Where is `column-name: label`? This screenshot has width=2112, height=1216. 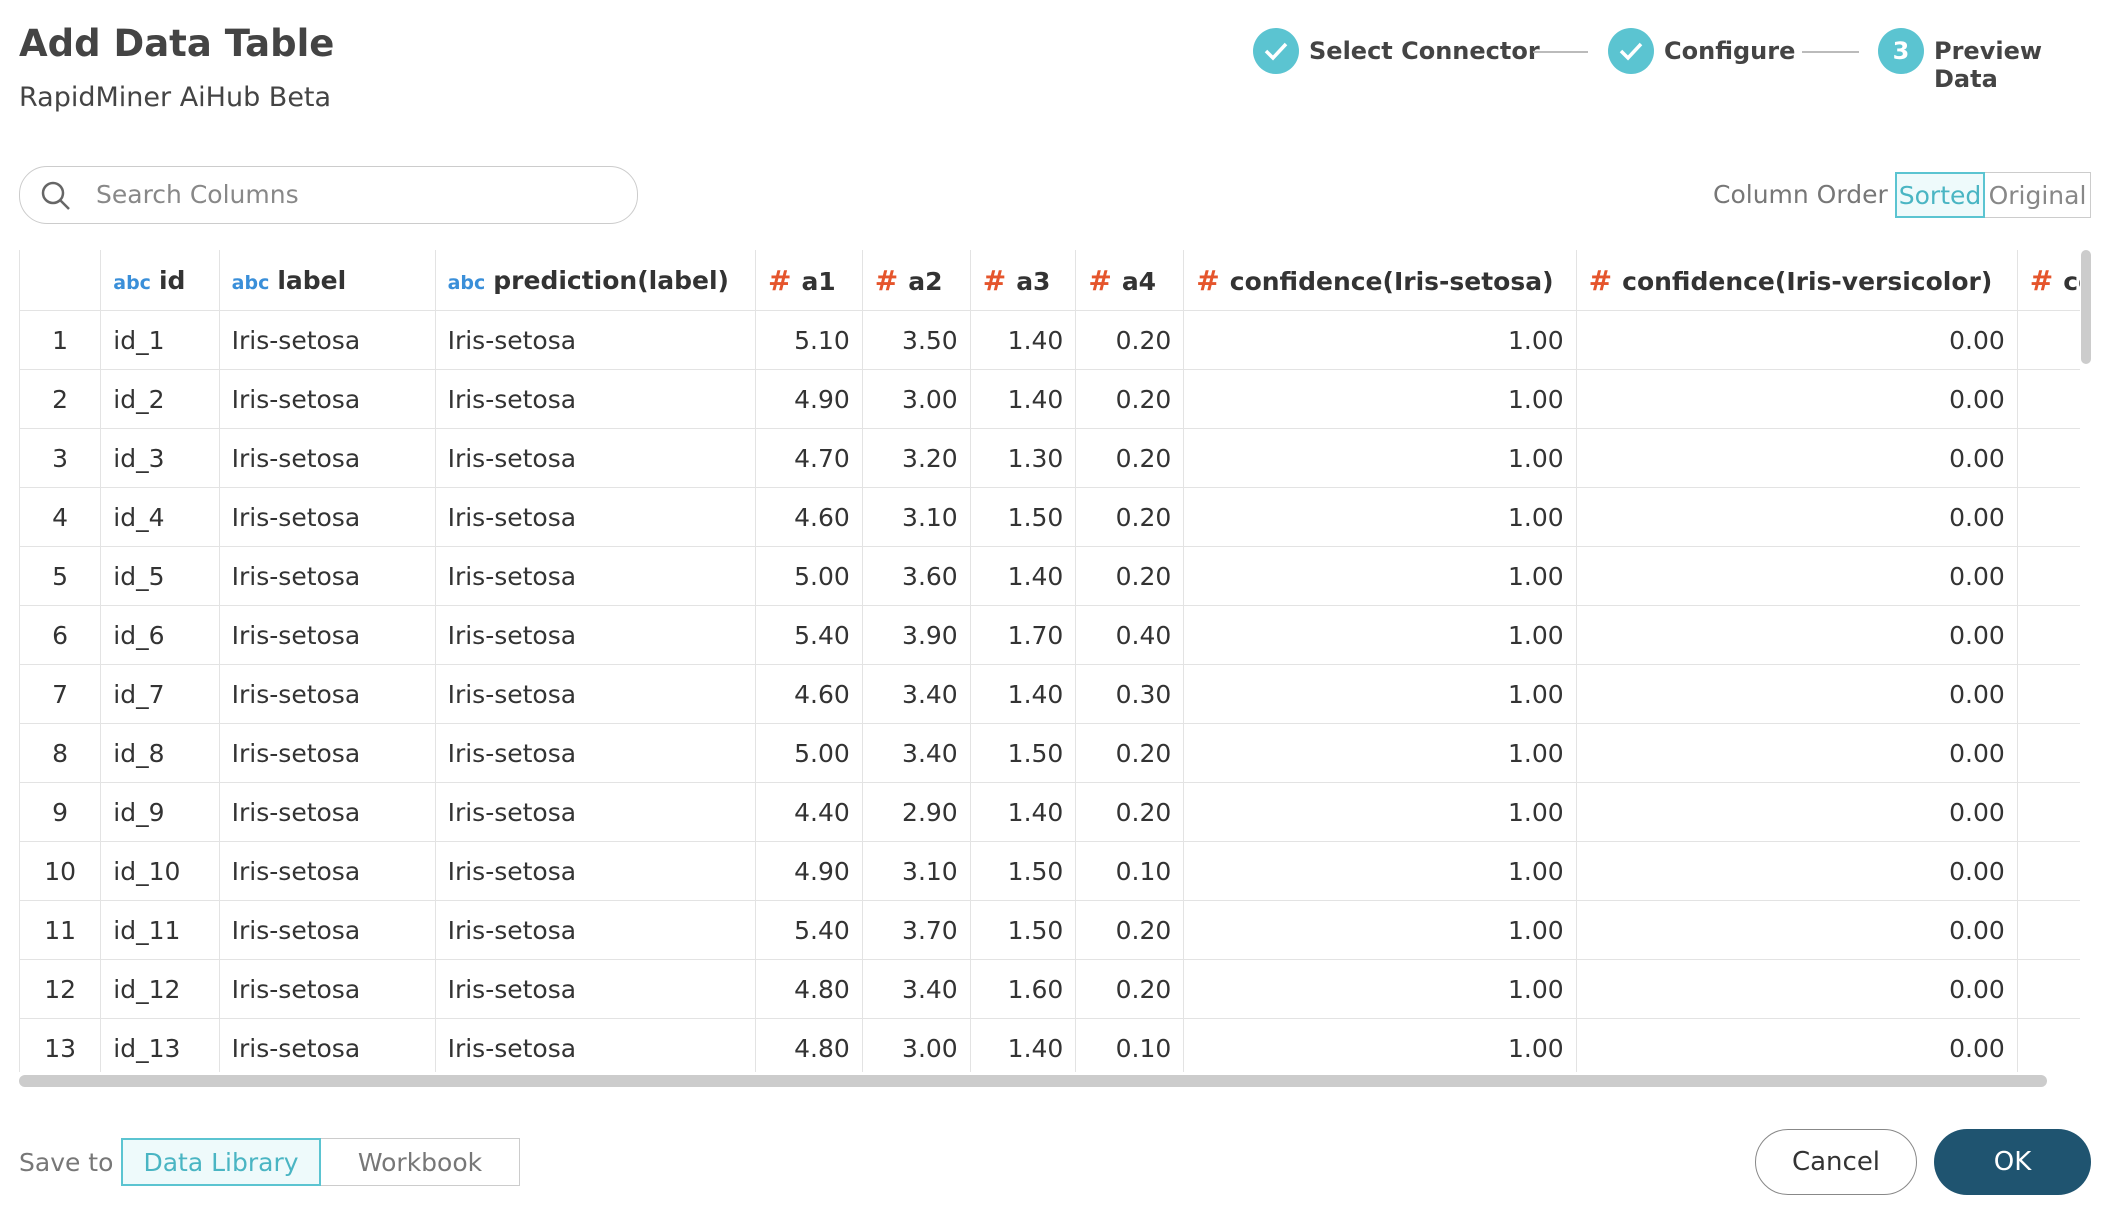
column-name: label is located at coordinates (312, 280).